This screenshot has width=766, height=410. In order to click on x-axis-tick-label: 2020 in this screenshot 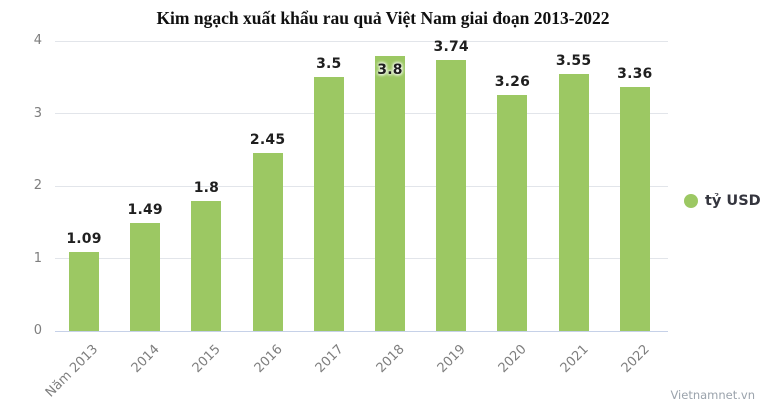, I will do `click(512, 359)`.